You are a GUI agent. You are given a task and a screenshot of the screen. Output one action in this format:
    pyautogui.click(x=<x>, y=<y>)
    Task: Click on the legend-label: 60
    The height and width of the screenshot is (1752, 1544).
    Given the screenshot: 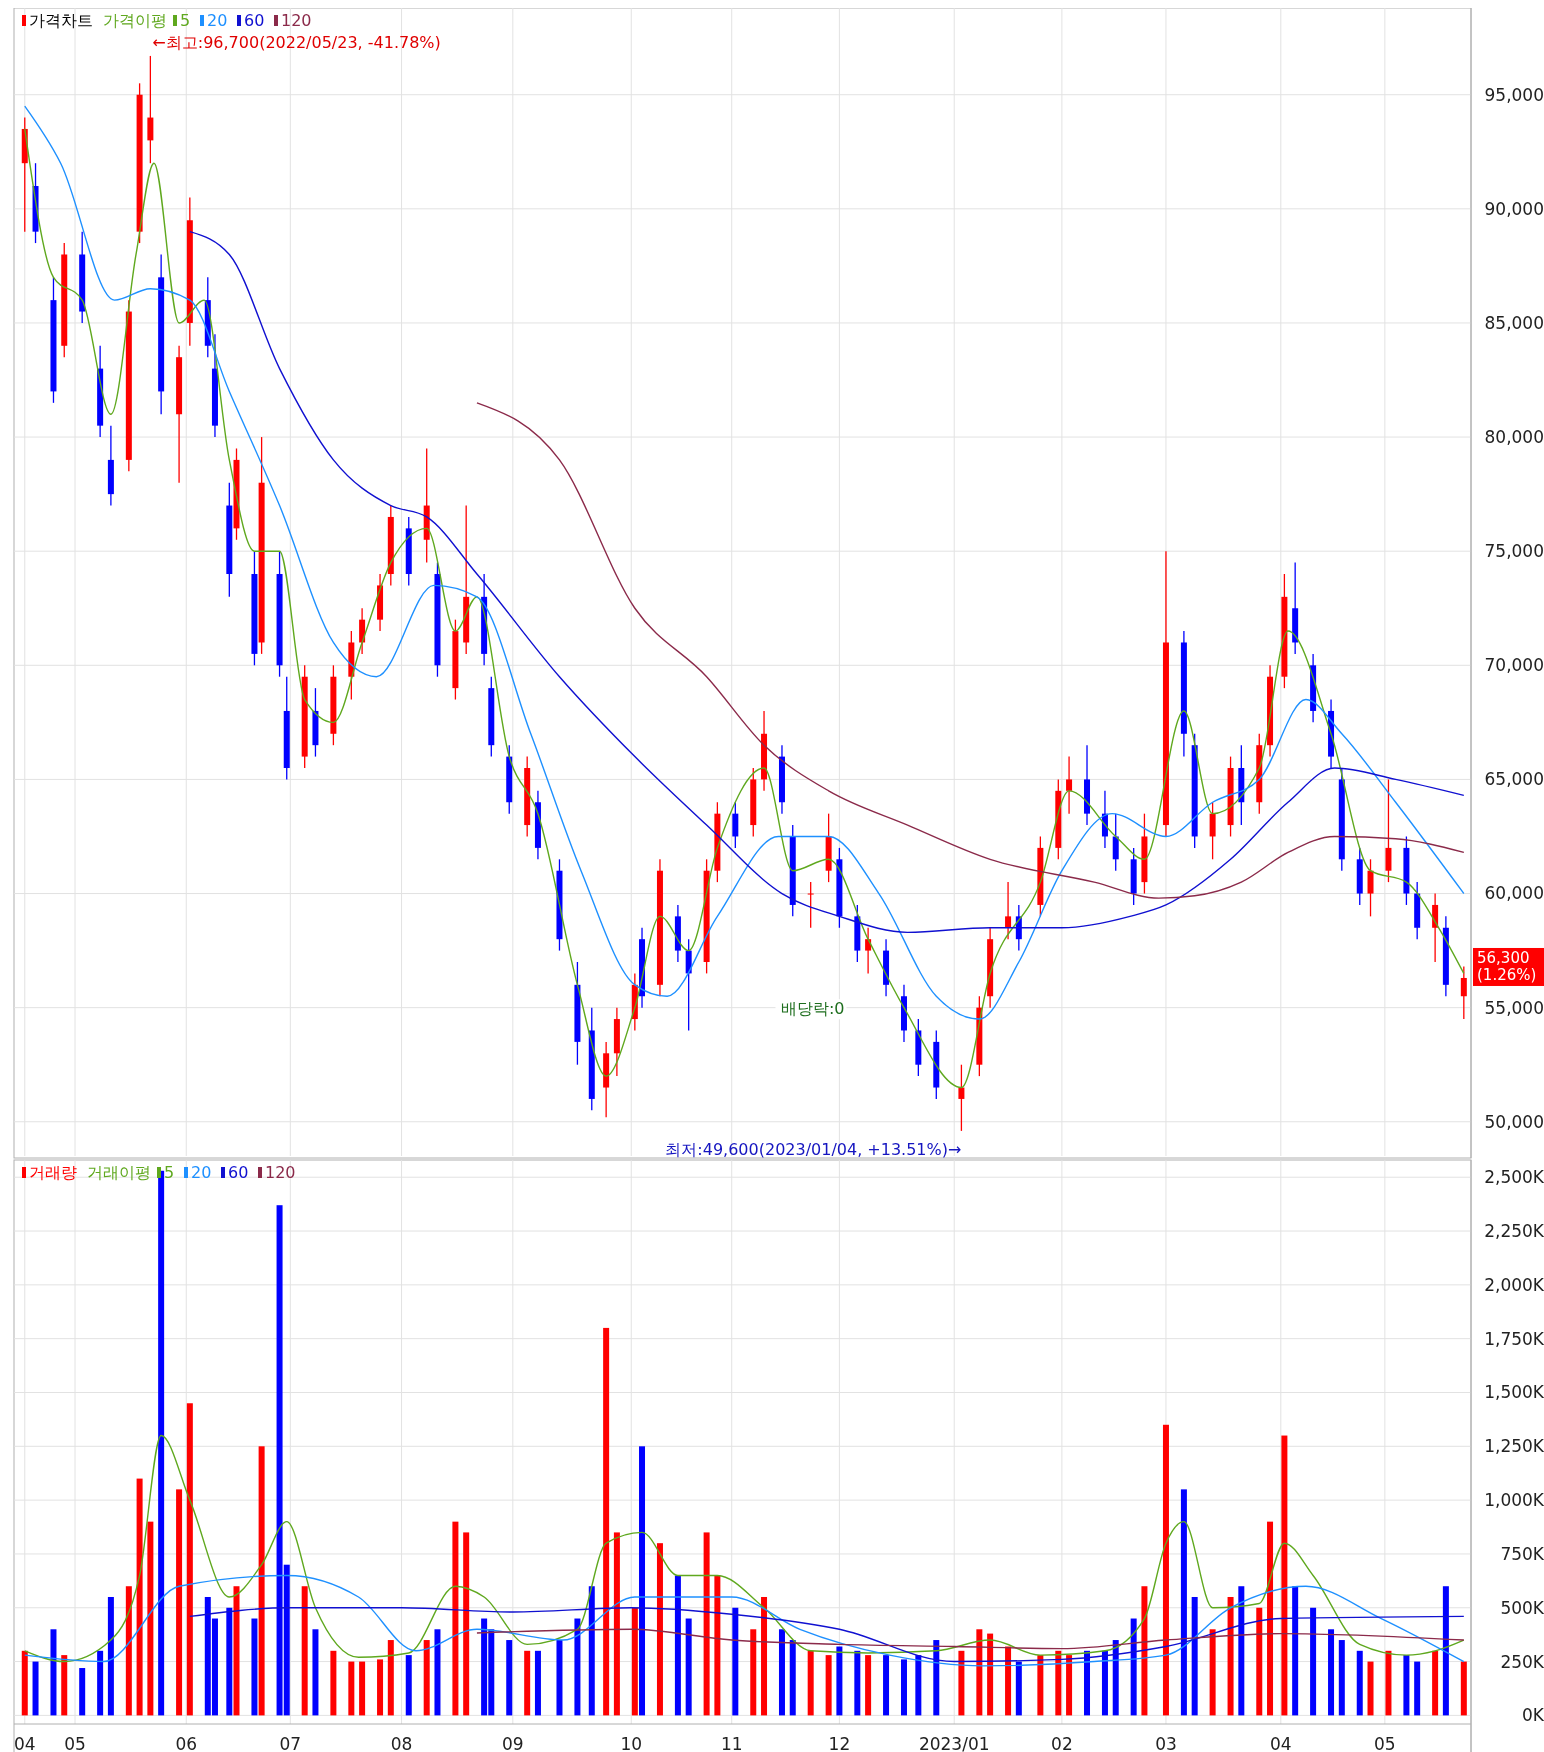 What is the action you would take?
    pyautogui.click(x=254, y=20)
    